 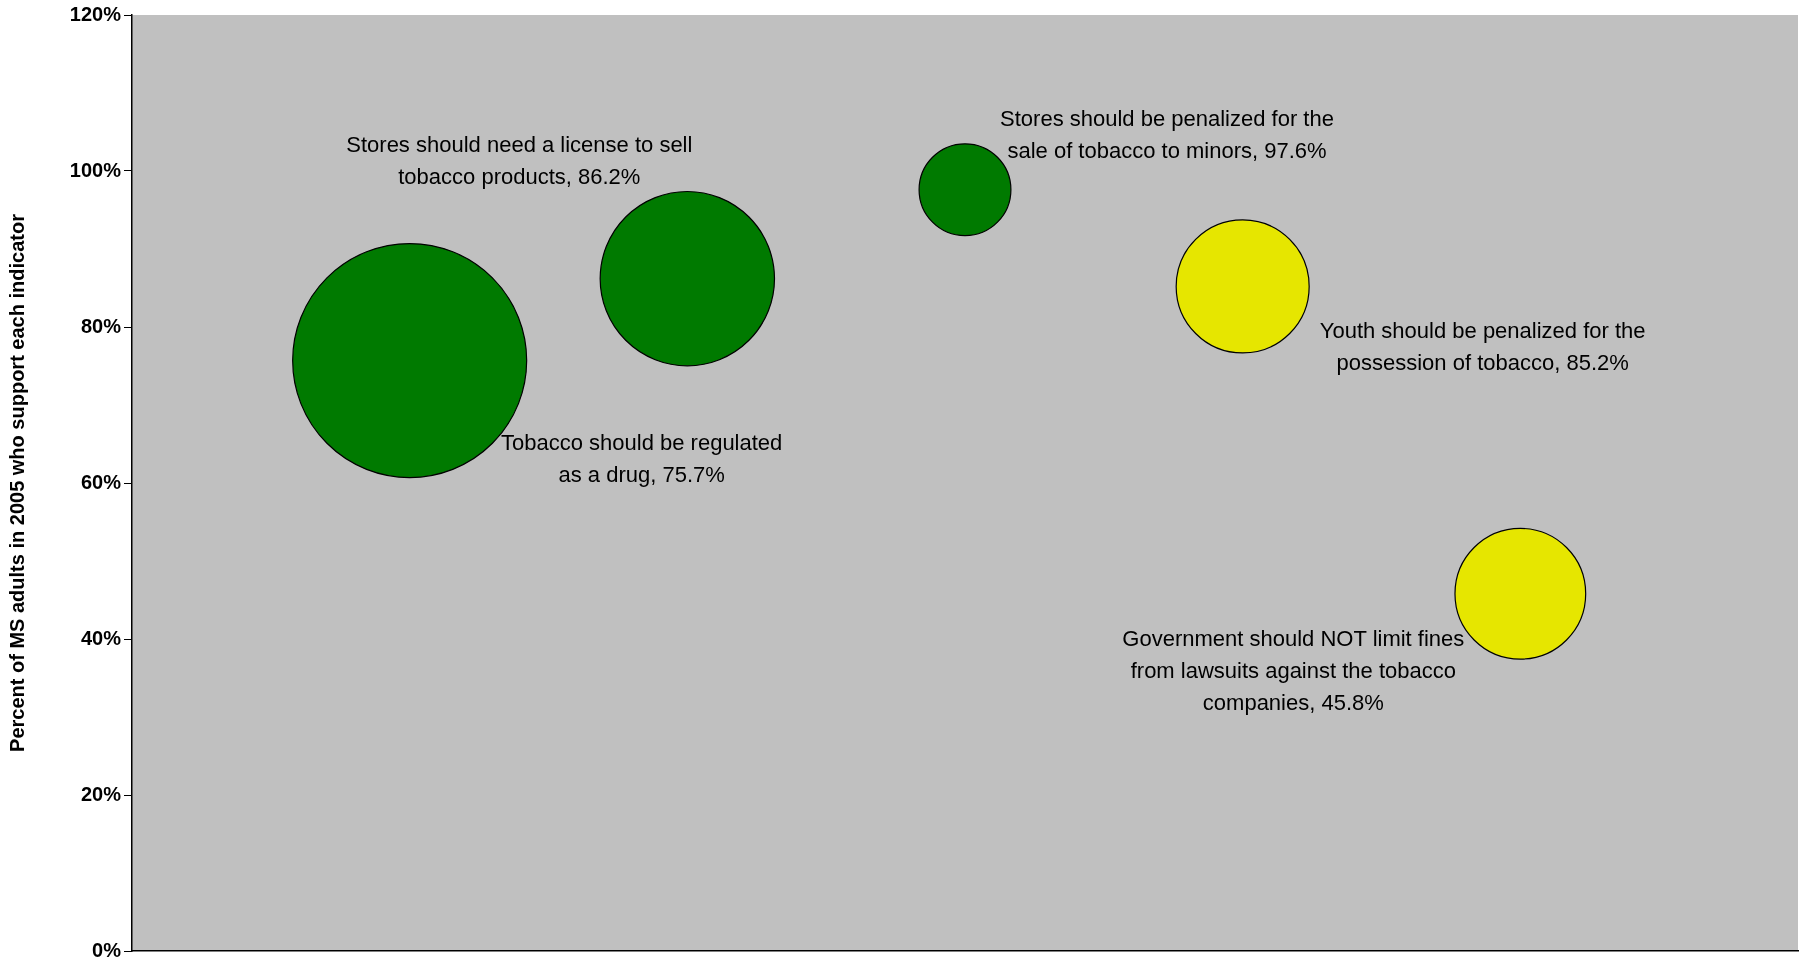 What do you see at coordinates (95, 13) in the screenshot?
I see `y-tick-label: 120%` at bounding box center [95, 13].